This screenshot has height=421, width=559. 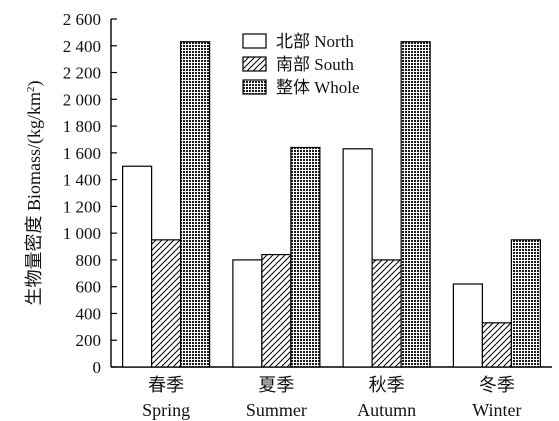 I want to click on x-tick-label-en: Summer, so click(x=276, y=410).